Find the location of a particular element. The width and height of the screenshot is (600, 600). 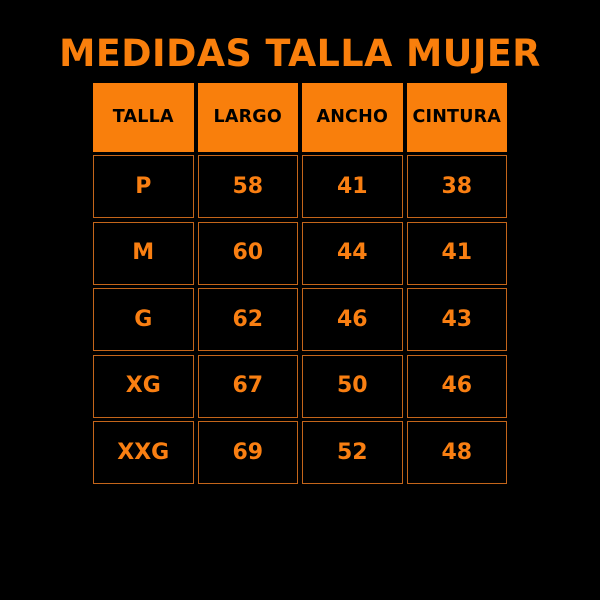

cell-ancho: 52 is located at coordinates (352, 452).